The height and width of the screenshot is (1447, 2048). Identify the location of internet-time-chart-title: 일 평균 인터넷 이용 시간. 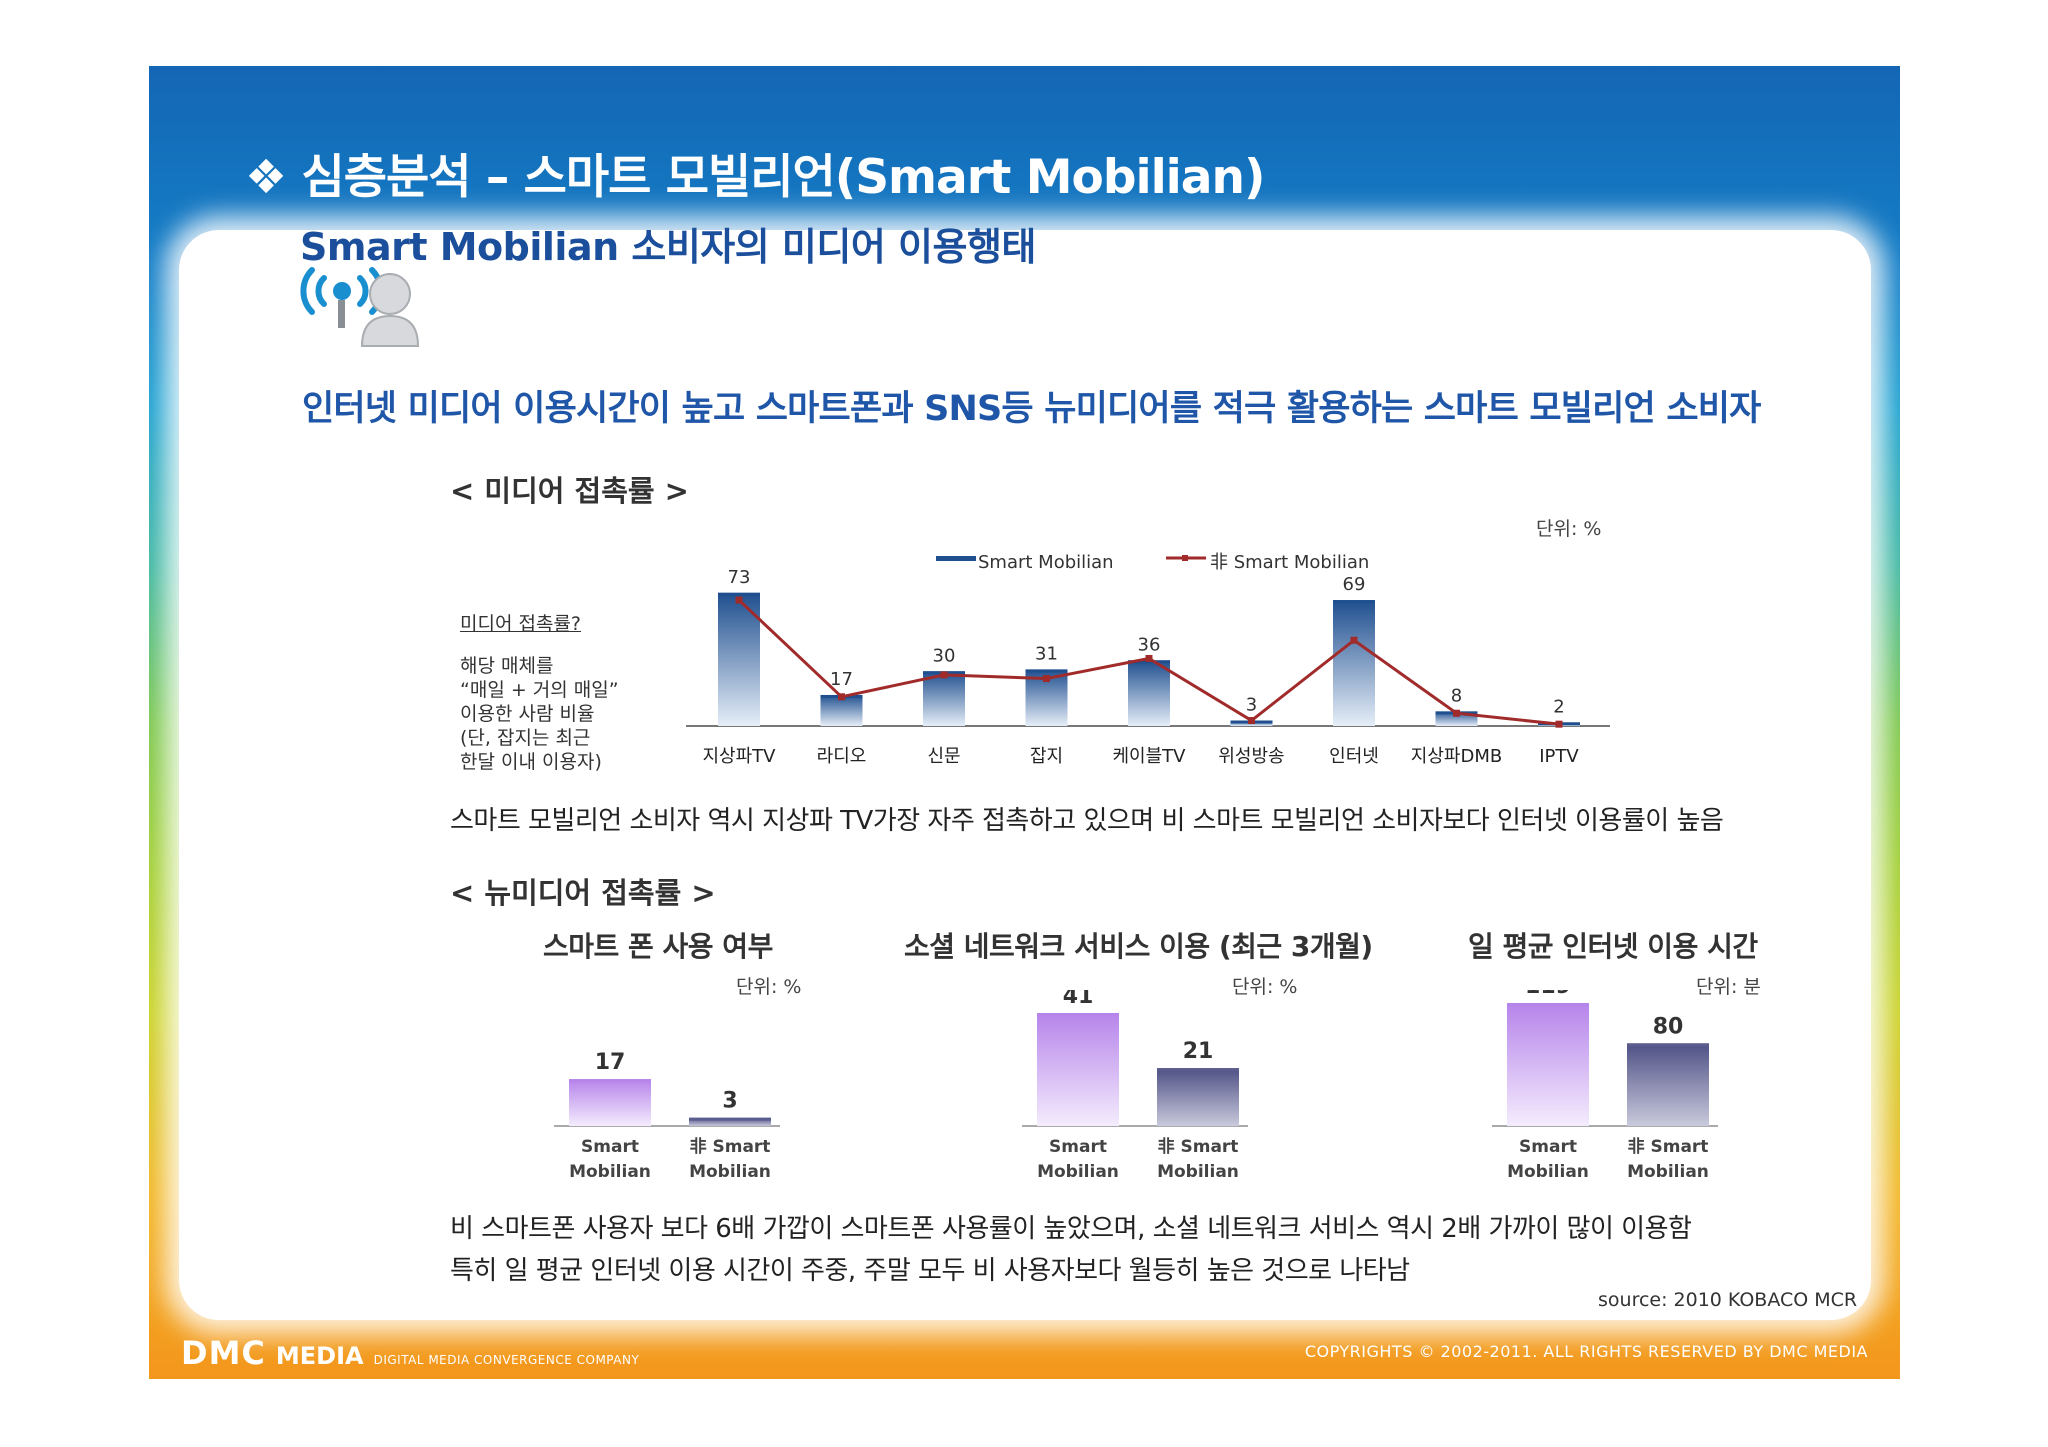
(1613, 946).